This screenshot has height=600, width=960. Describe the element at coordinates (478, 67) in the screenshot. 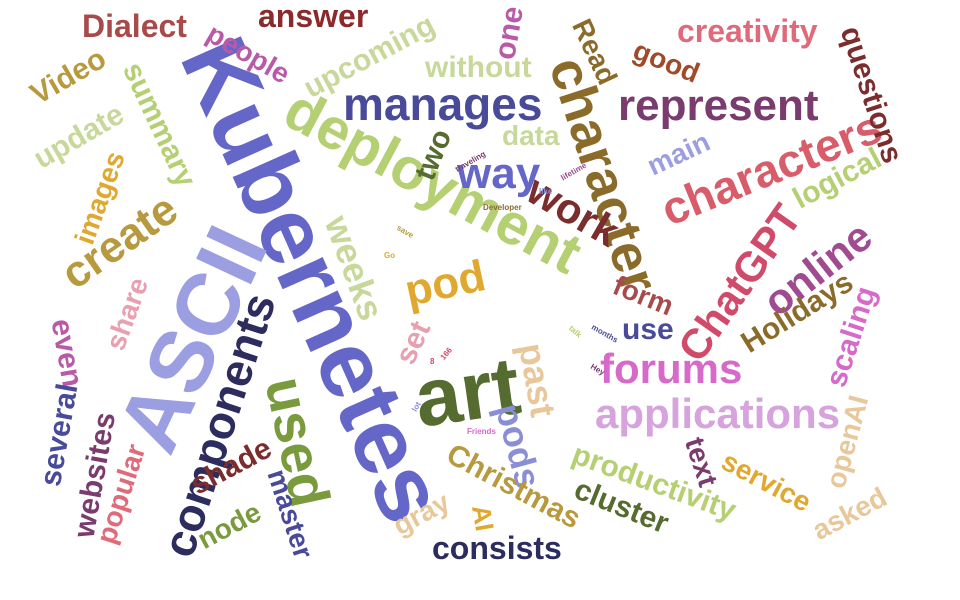

I see `word-without: without` at that location.